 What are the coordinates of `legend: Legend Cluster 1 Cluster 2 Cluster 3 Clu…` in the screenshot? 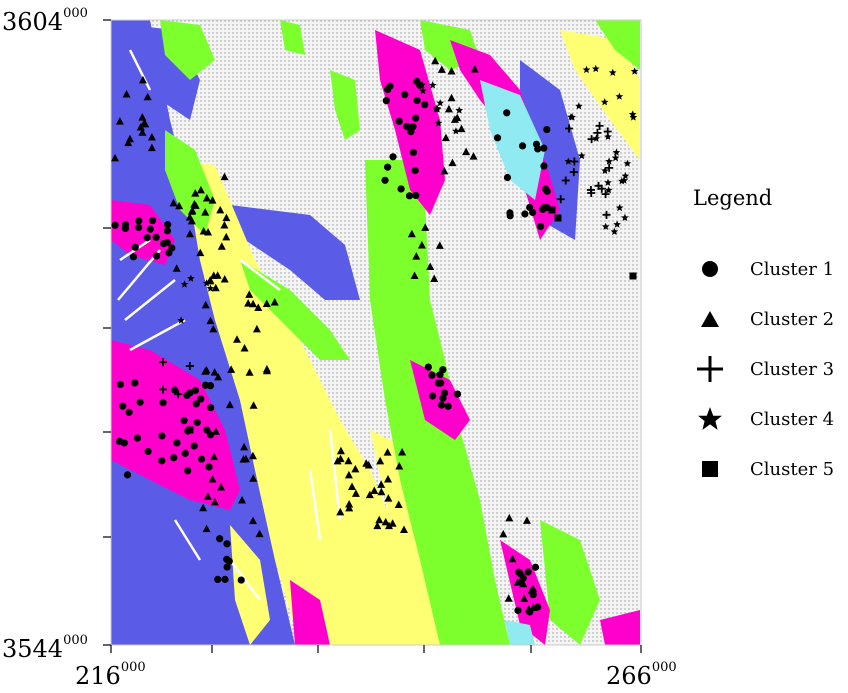 It's located at (769, 340).